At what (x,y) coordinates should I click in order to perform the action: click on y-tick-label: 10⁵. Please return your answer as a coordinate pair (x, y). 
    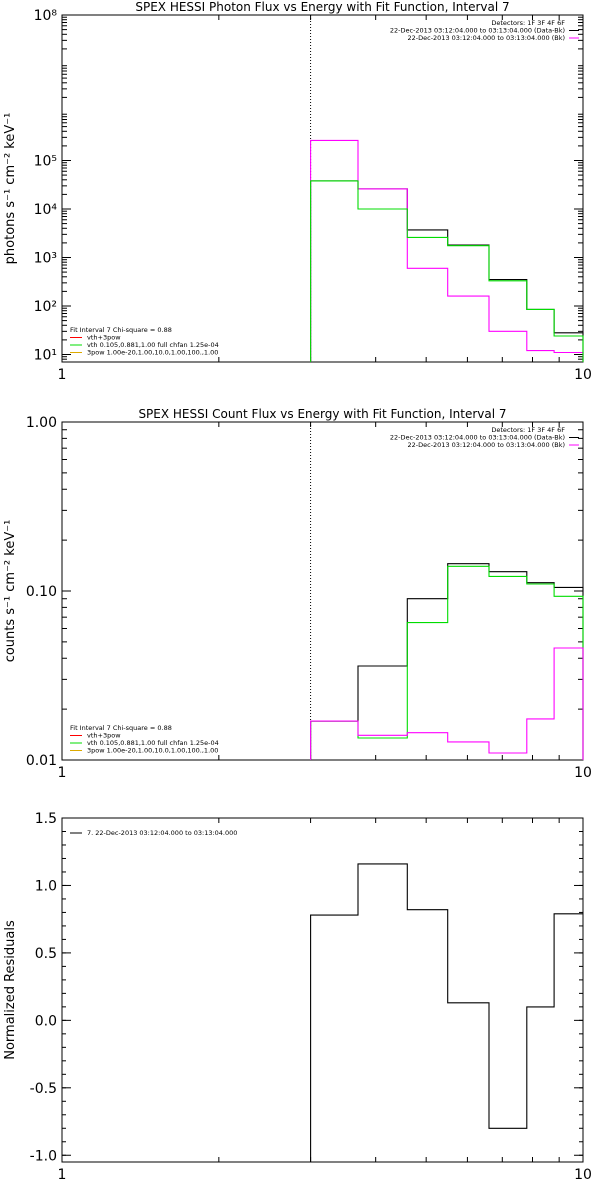
    Looking at the image, I should click on (45, 161).